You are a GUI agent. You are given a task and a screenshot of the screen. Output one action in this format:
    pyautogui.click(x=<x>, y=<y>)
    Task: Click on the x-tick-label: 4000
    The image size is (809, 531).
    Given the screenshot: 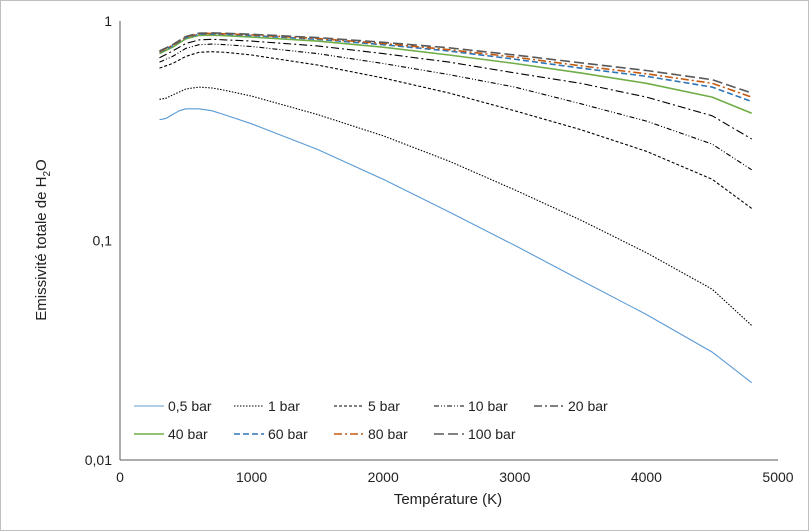 What is the action you would take?
    pyautogui.click(x=646, y=477)
    